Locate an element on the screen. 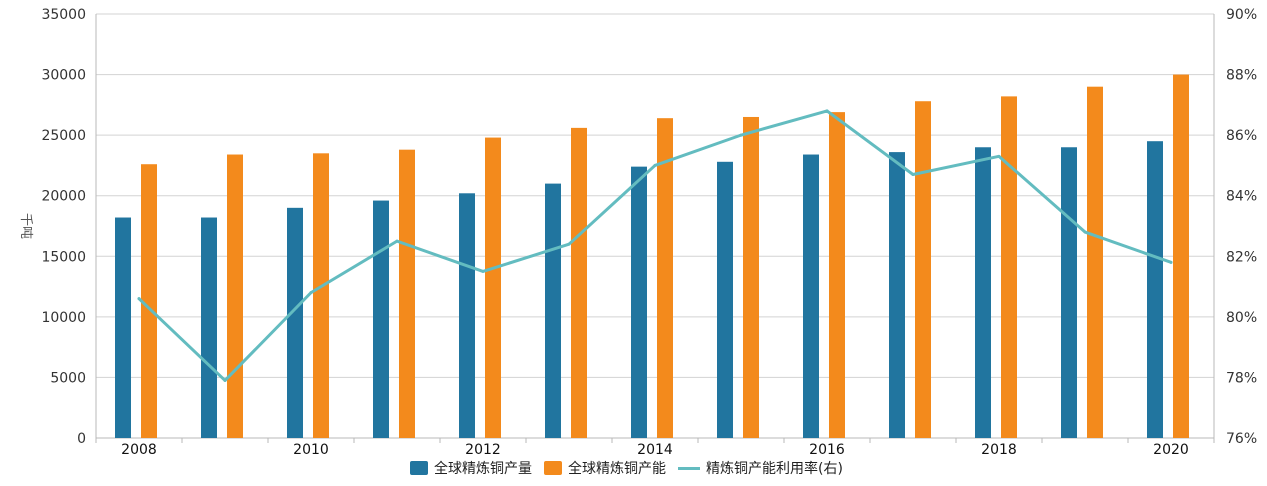 The width and height of the screenshot is (1267, 486). legend-item-utilization: 精炼铜产能利用率(右) is located at coordinates (760, 468).